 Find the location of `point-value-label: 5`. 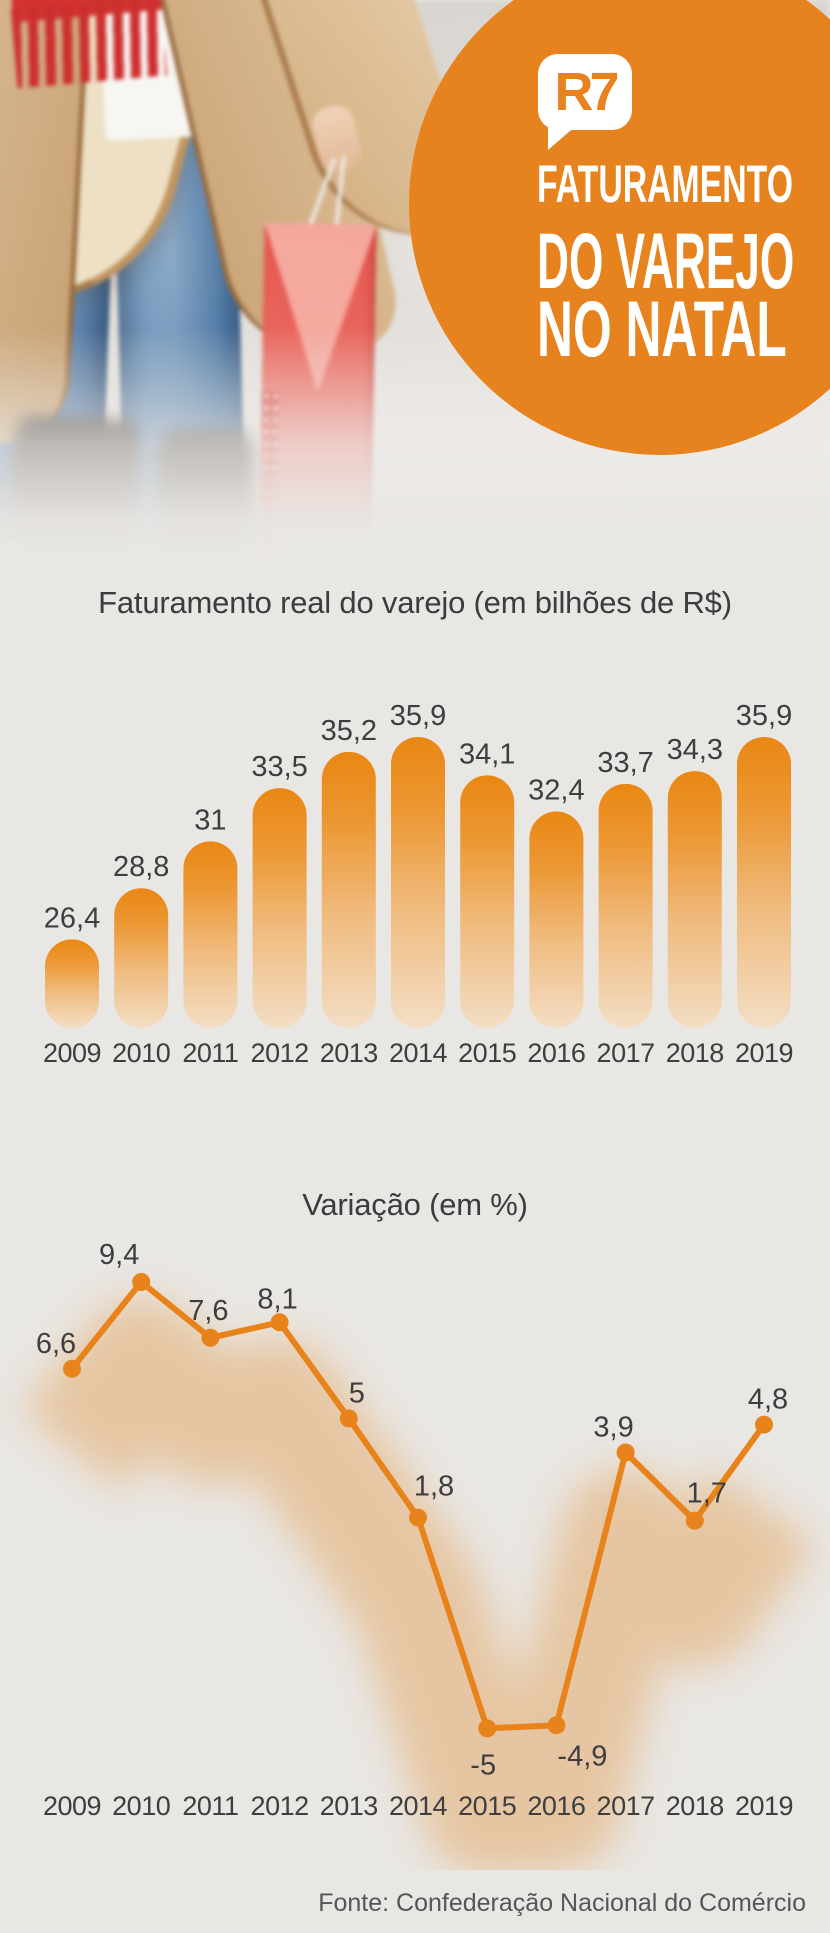

point-value-label: 5 is located at coordinates (357, 1393).